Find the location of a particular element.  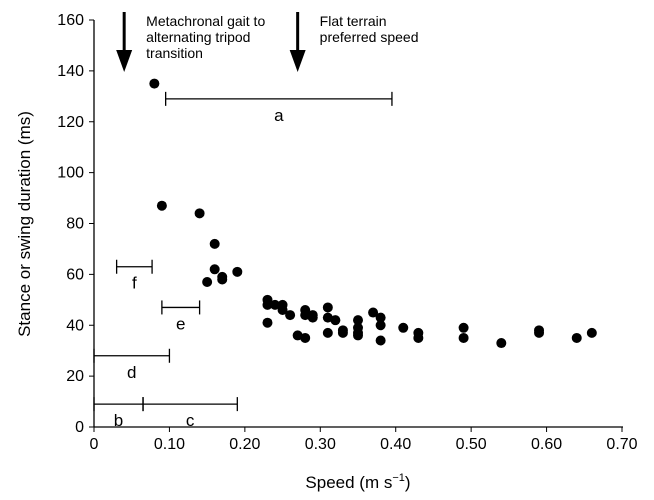

x-label-tail: ) is located at coordinates (408, 482).